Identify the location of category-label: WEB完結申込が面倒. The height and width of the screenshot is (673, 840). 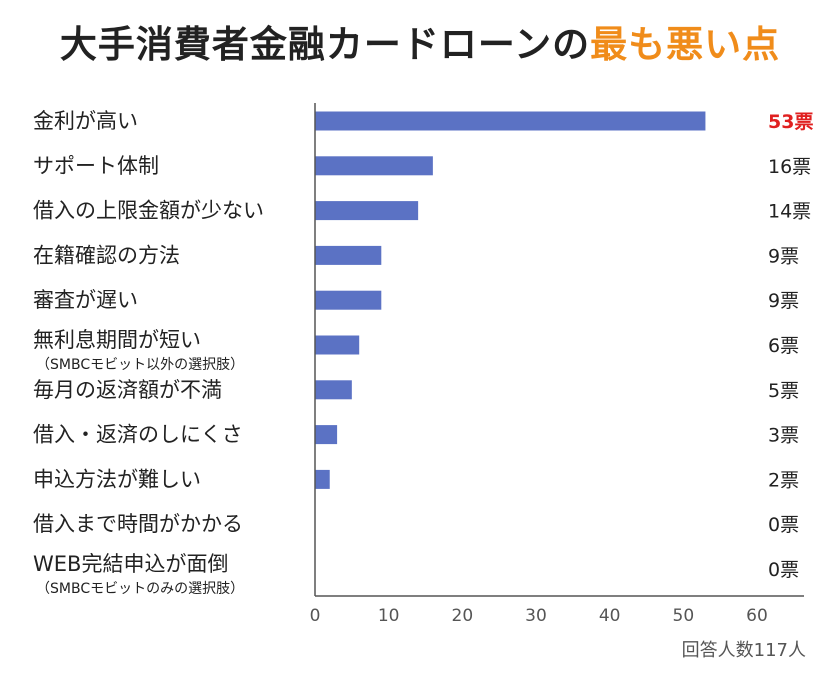
(130, 564).